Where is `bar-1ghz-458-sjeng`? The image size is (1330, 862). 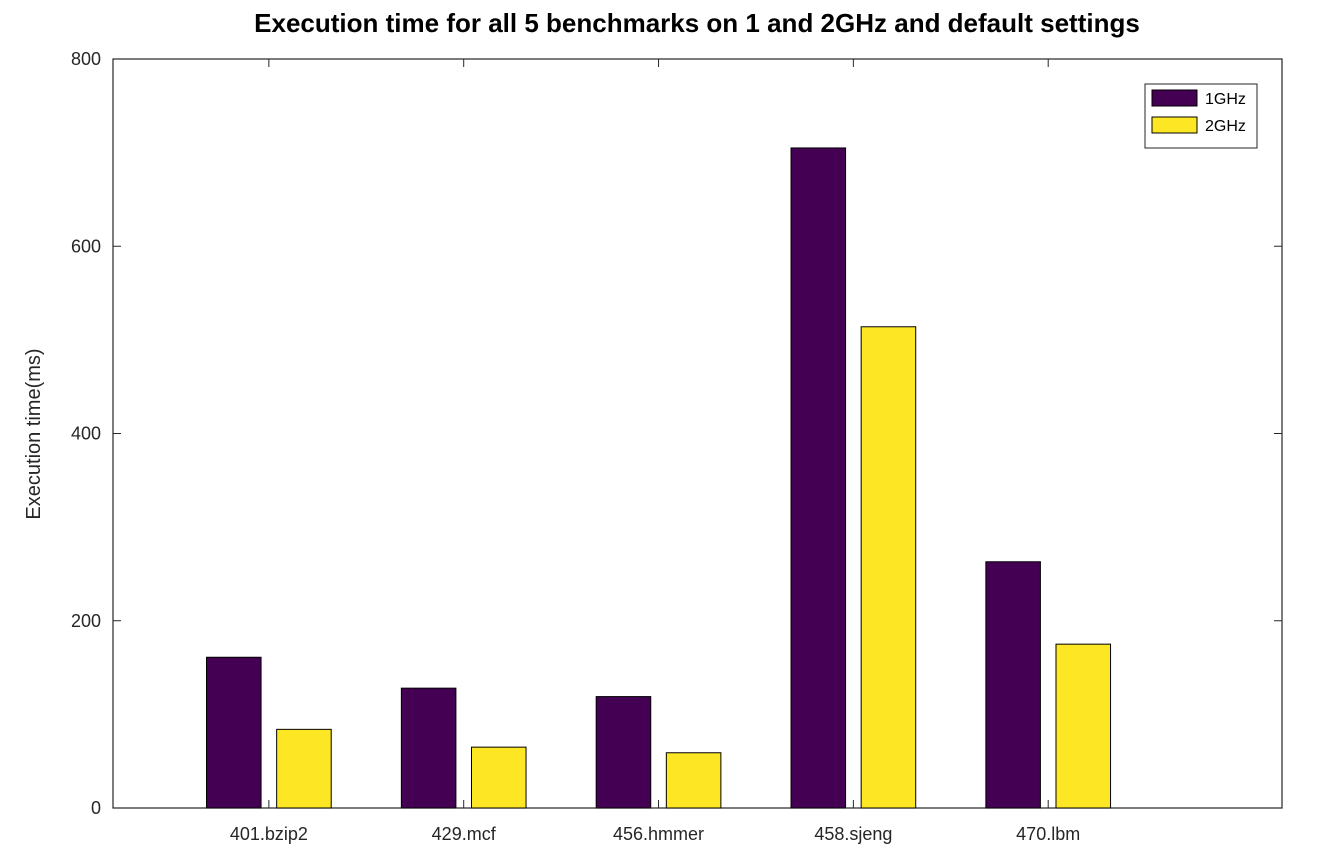
bar-1ghz-458-sjeng is located at coordinates (818, 478).